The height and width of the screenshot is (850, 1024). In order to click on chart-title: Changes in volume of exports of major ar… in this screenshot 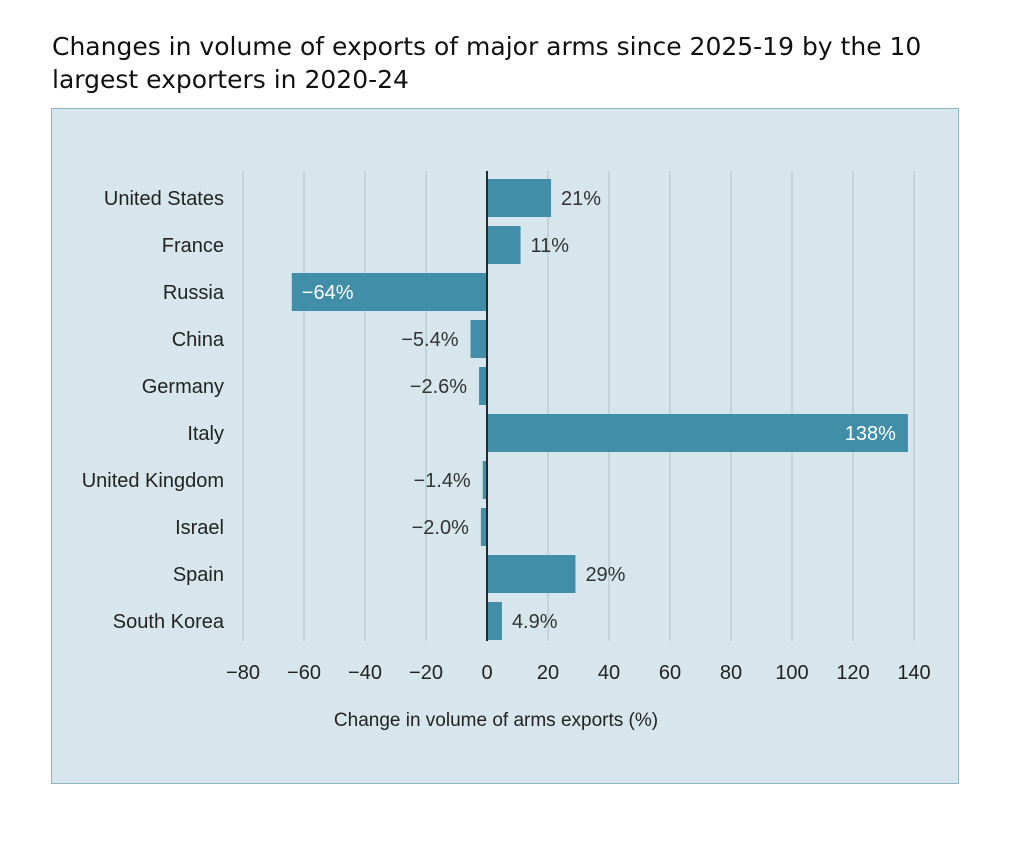, I will do `click(487, 63)`.